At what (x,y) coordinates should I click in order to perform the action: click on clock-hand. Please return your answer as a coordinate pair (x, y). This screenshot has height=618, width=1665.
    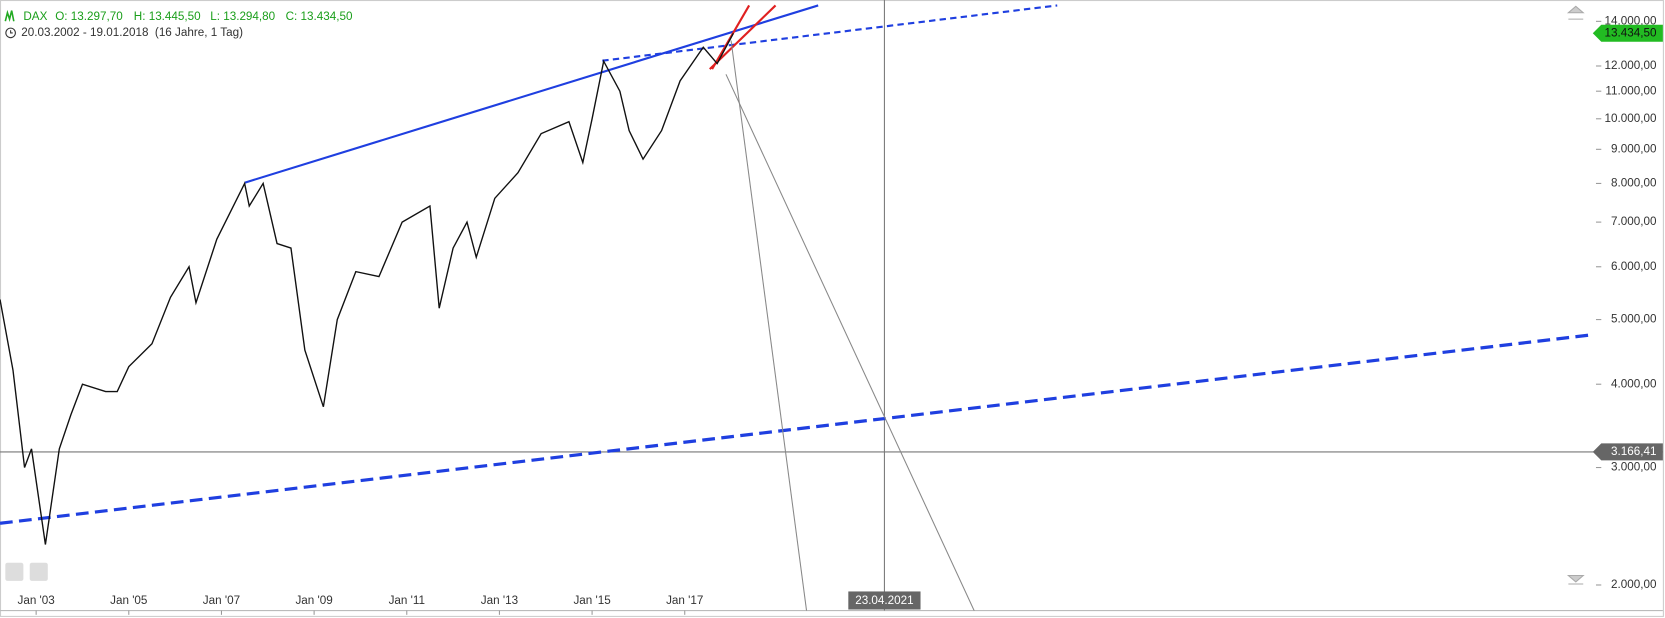
    Looking at the image, I should click on (11, 32).